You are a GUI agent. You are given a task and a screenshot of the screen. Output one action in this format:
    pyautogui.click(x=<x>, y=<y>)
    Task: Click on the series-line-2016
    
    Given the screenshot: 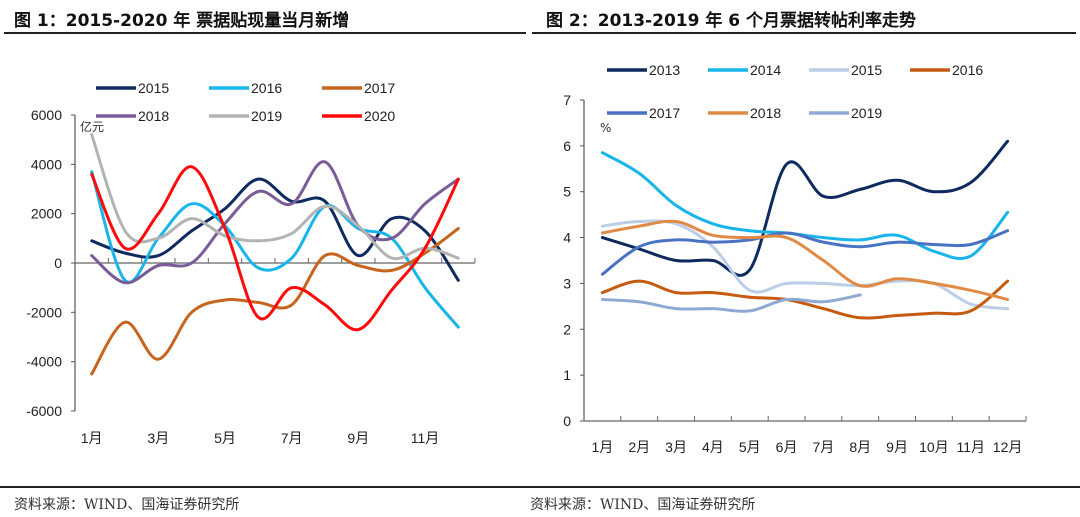 What is the action you would take?
    pyautogui.click(x=805, y=299)
    